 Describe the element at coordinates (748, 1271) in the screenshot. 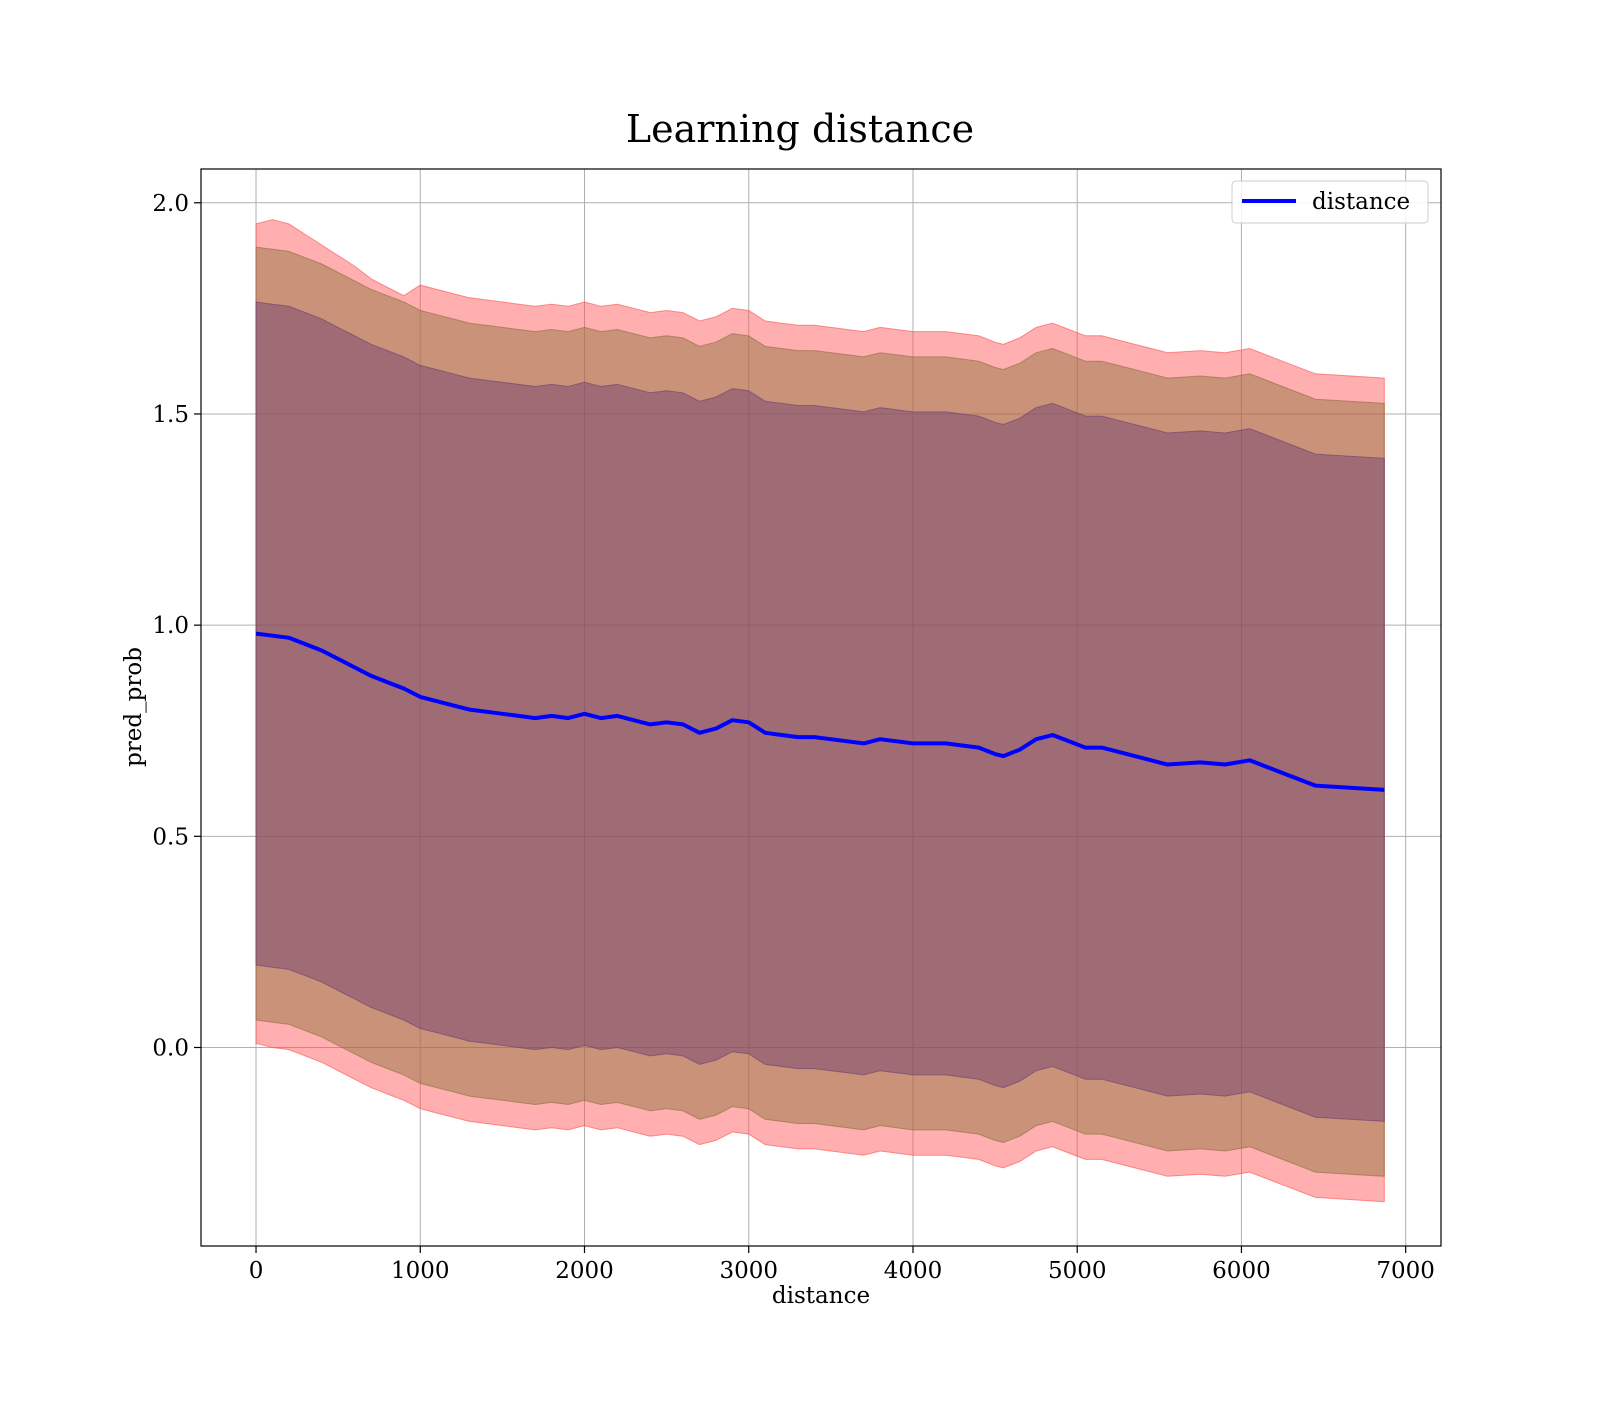

I see `x-tick-label-3: 3000` at that location.